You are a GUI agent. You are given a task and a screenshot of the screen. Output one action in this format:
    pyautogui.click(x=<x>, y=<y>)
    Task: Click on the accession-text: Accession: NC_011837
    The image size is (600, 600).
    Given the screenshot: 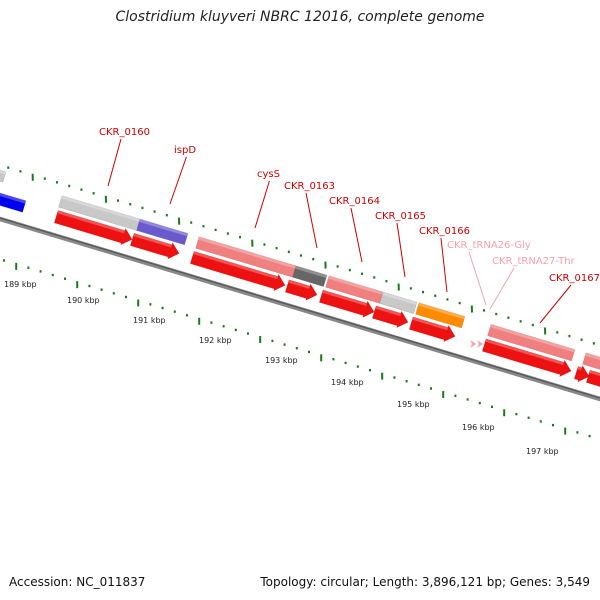 What is the action you would take?
    pyautogui.click(x=77, y=582)
    